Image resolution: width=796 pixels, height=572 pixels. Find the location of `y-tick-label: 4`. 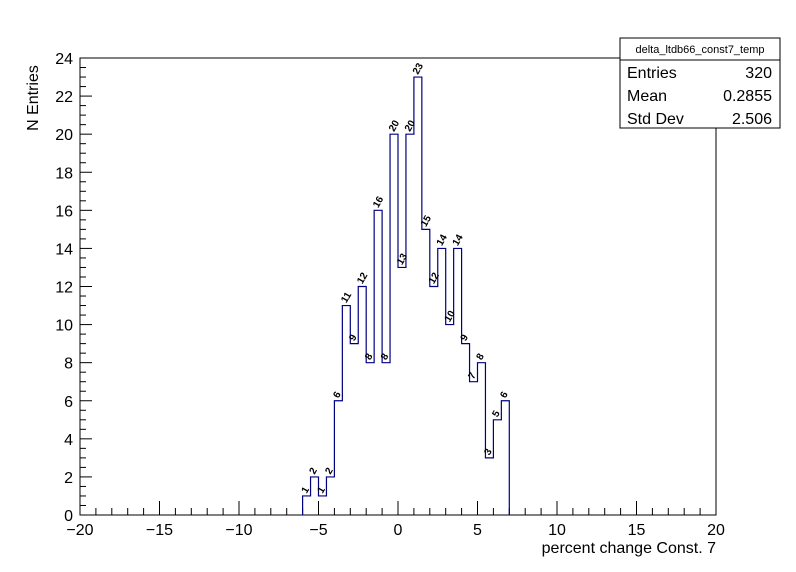

y-tick-label: 4 is located at coordinates (68, 440).